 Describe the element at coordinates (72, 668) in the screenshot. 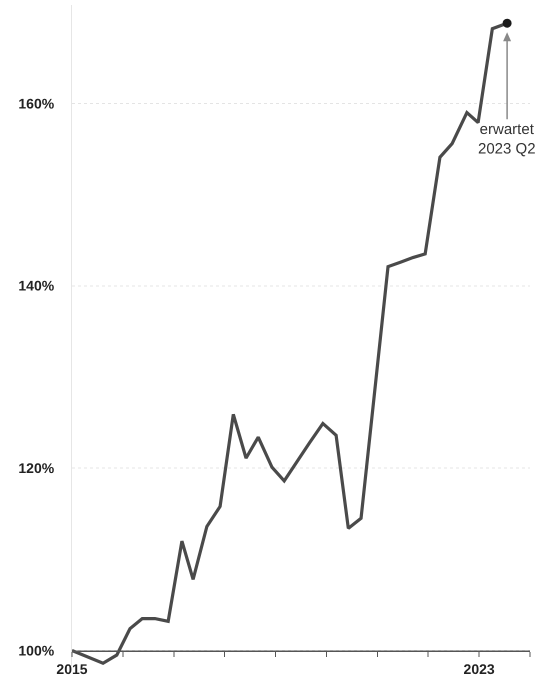

I see `x-tick-label: 2015` at that location.